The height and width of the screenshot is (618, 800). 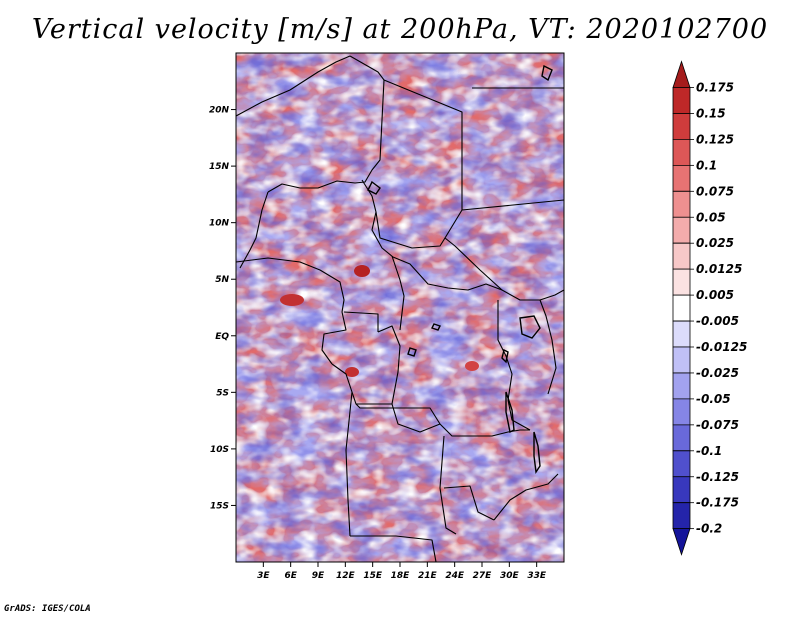 I want to click on y-axis: 20N 15N 10N 5N EQ 5S 10S 15S, so click(x=222, y=308).